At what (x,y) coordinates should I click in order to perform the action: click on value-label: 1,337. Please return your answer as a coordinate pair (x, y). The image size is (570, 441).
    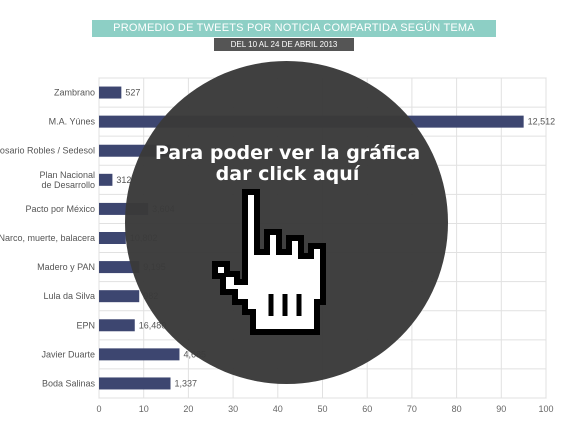
    Looking at the image, I should click on (186, 383).